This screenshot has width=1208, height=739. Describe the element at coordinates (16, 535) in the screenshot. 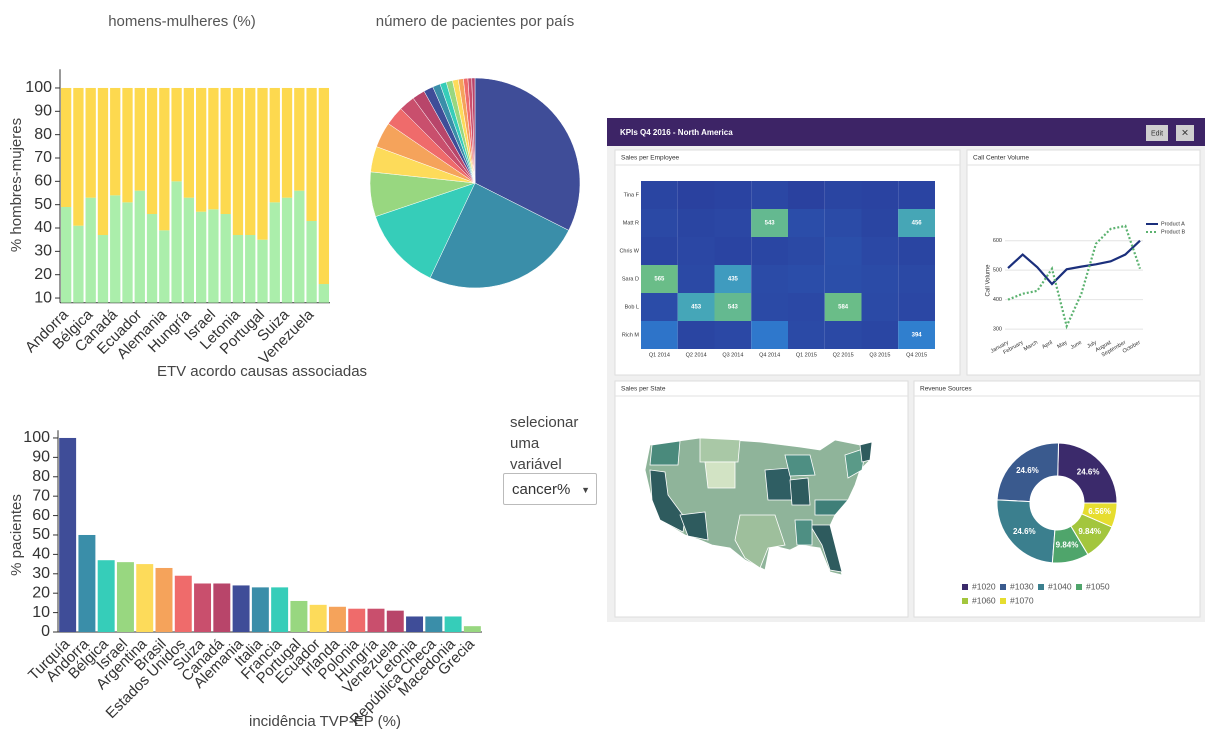

I see `y-axis-label: % pacientes` at that location.